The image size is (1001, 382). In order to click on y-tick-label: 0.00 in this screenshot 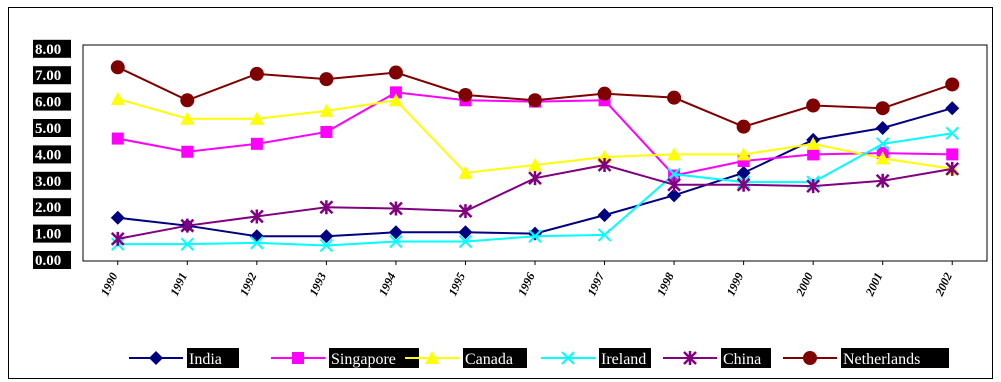, I will do `click(52, 260)`.